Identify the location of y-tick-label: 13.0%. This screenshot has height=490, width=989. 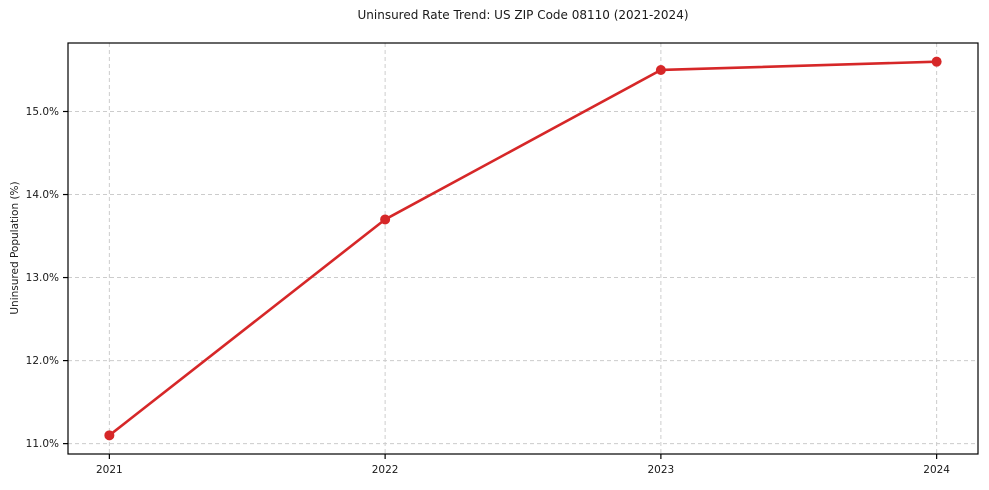
(42, 278).